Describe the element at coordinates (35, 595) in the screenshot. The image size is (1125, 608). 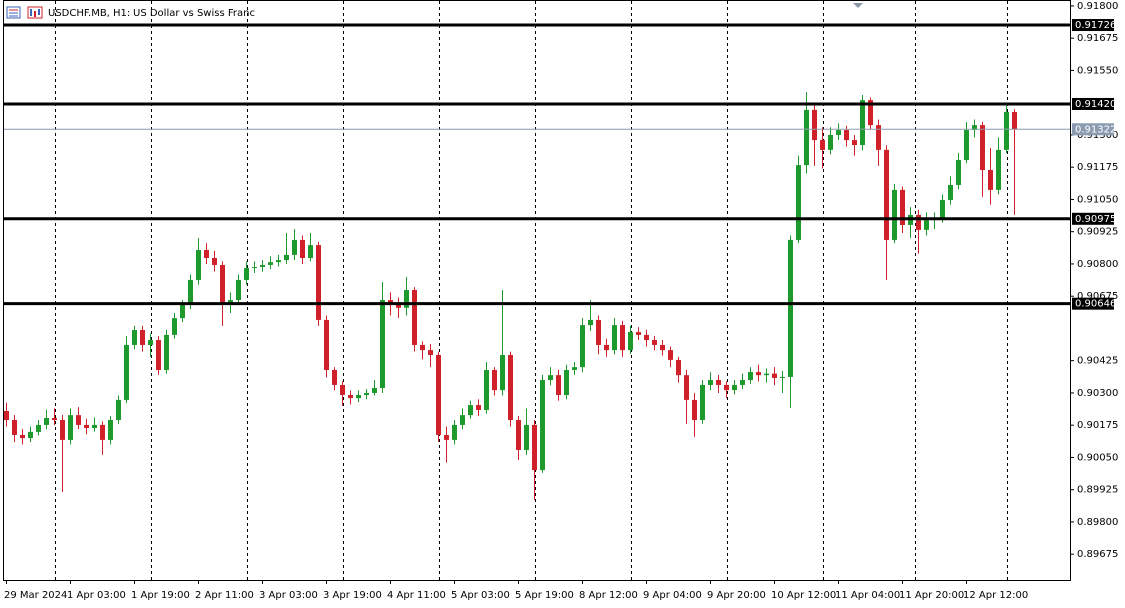
I see `x-tick-label: 29 Mar 2024` at that location.